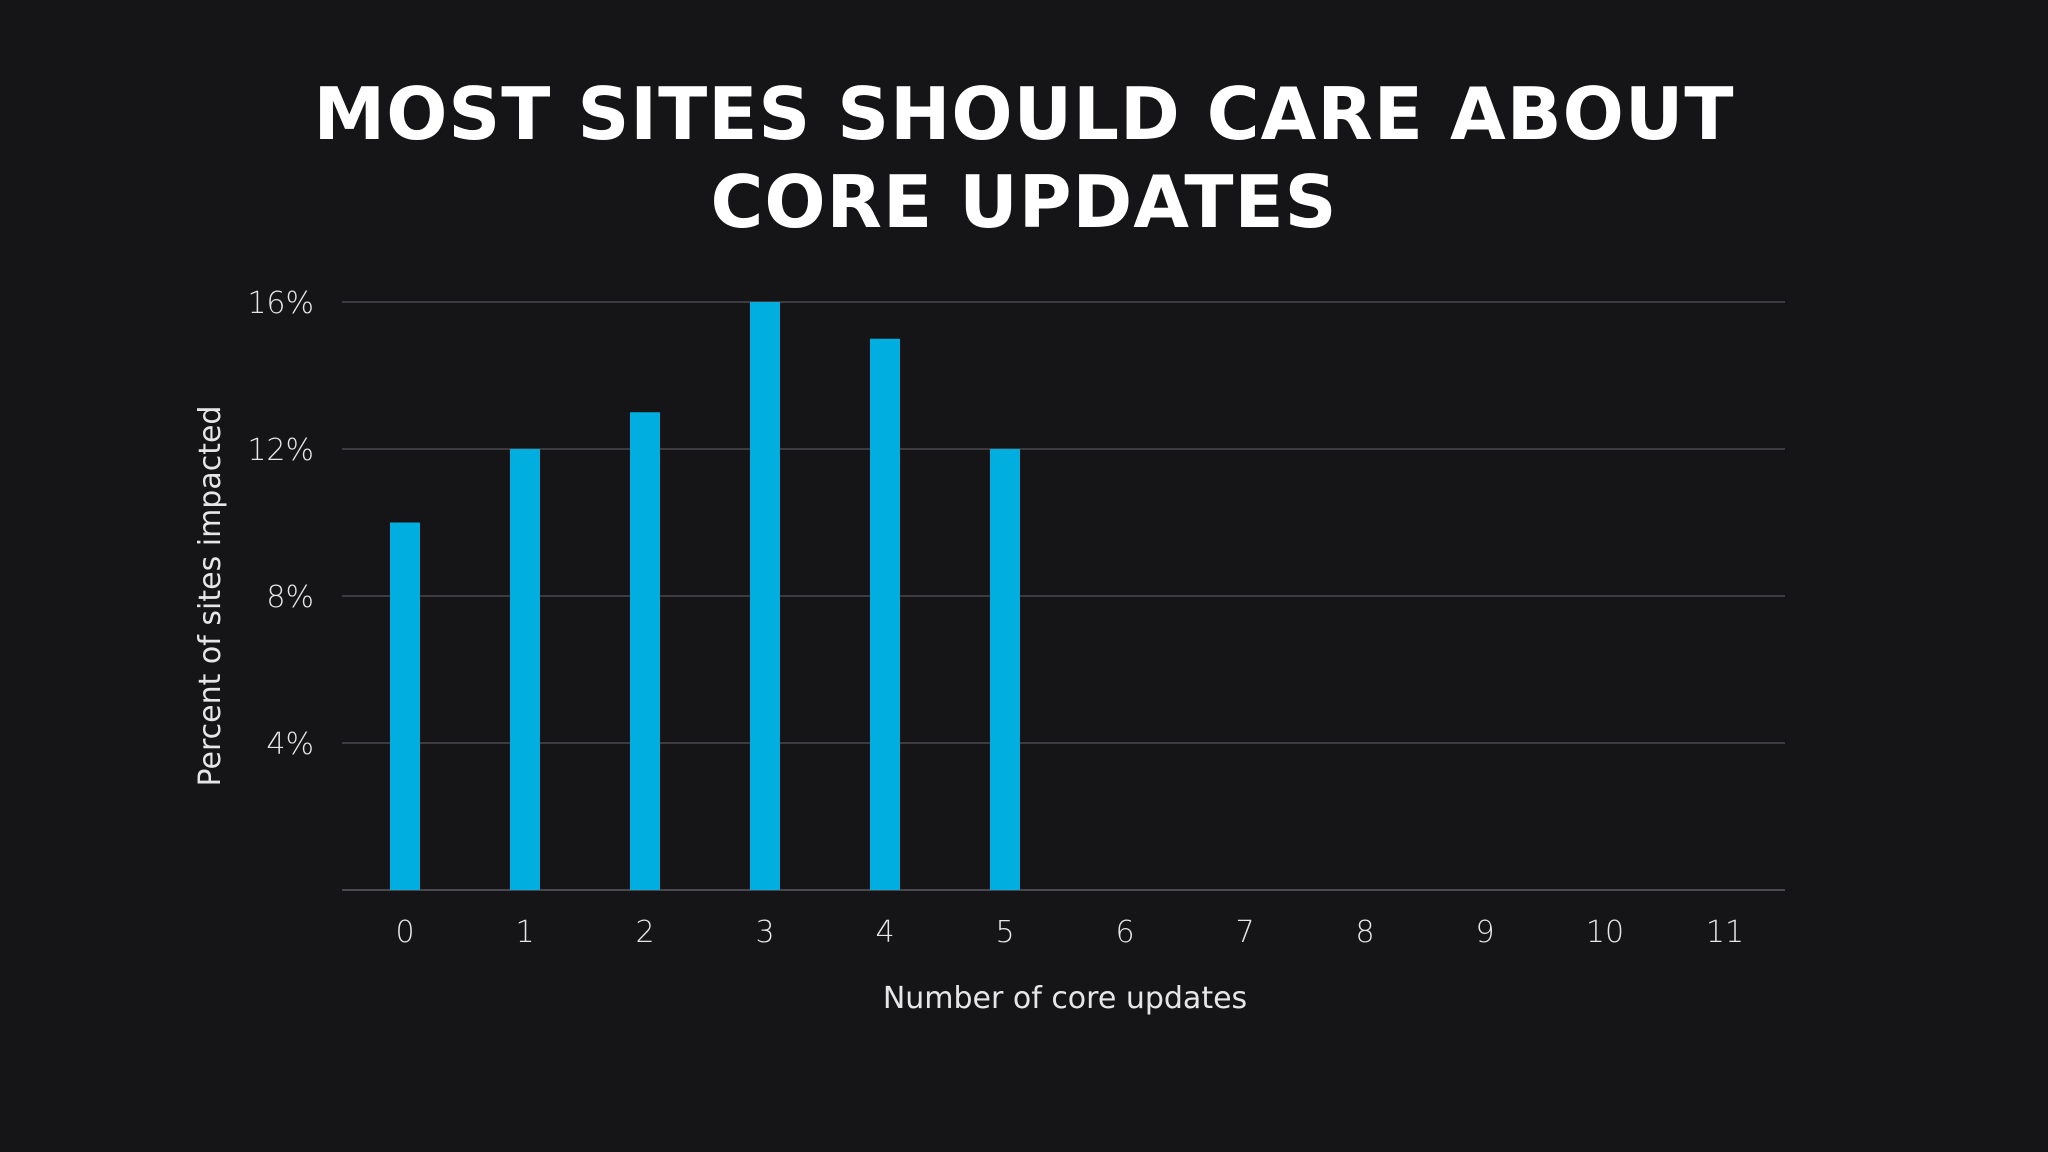 The width and height of the screenshot is (2048, 1152). I want to click on x-tick-label: 10, so click(1605, 932).